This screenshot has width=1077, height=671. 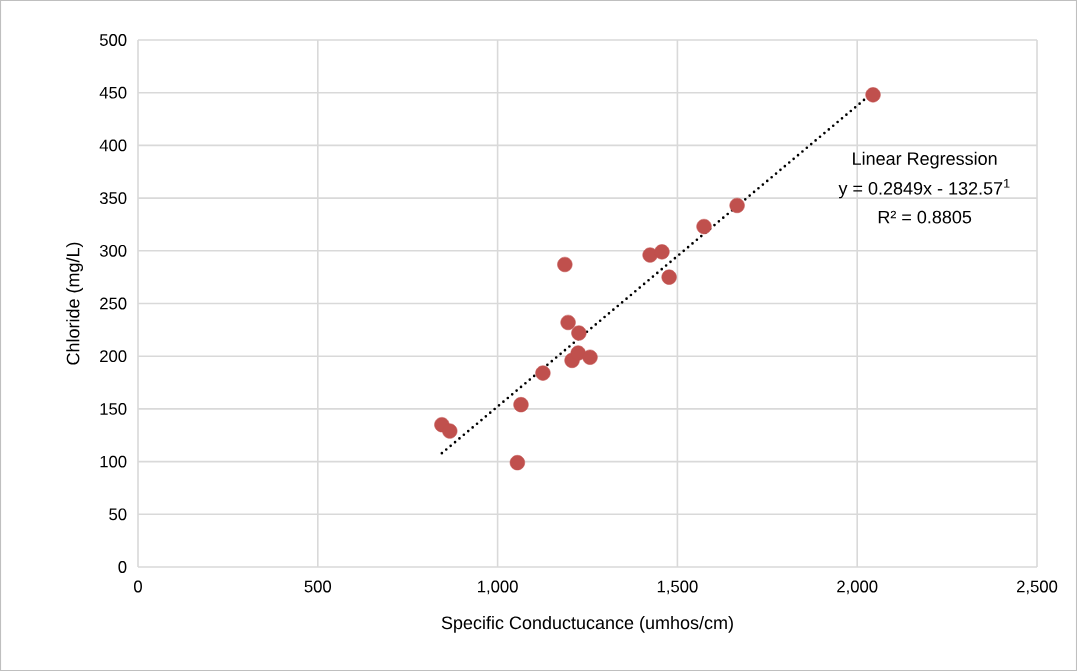 I want to click on annotation: Linear Regression, so click(x=925, y=160).